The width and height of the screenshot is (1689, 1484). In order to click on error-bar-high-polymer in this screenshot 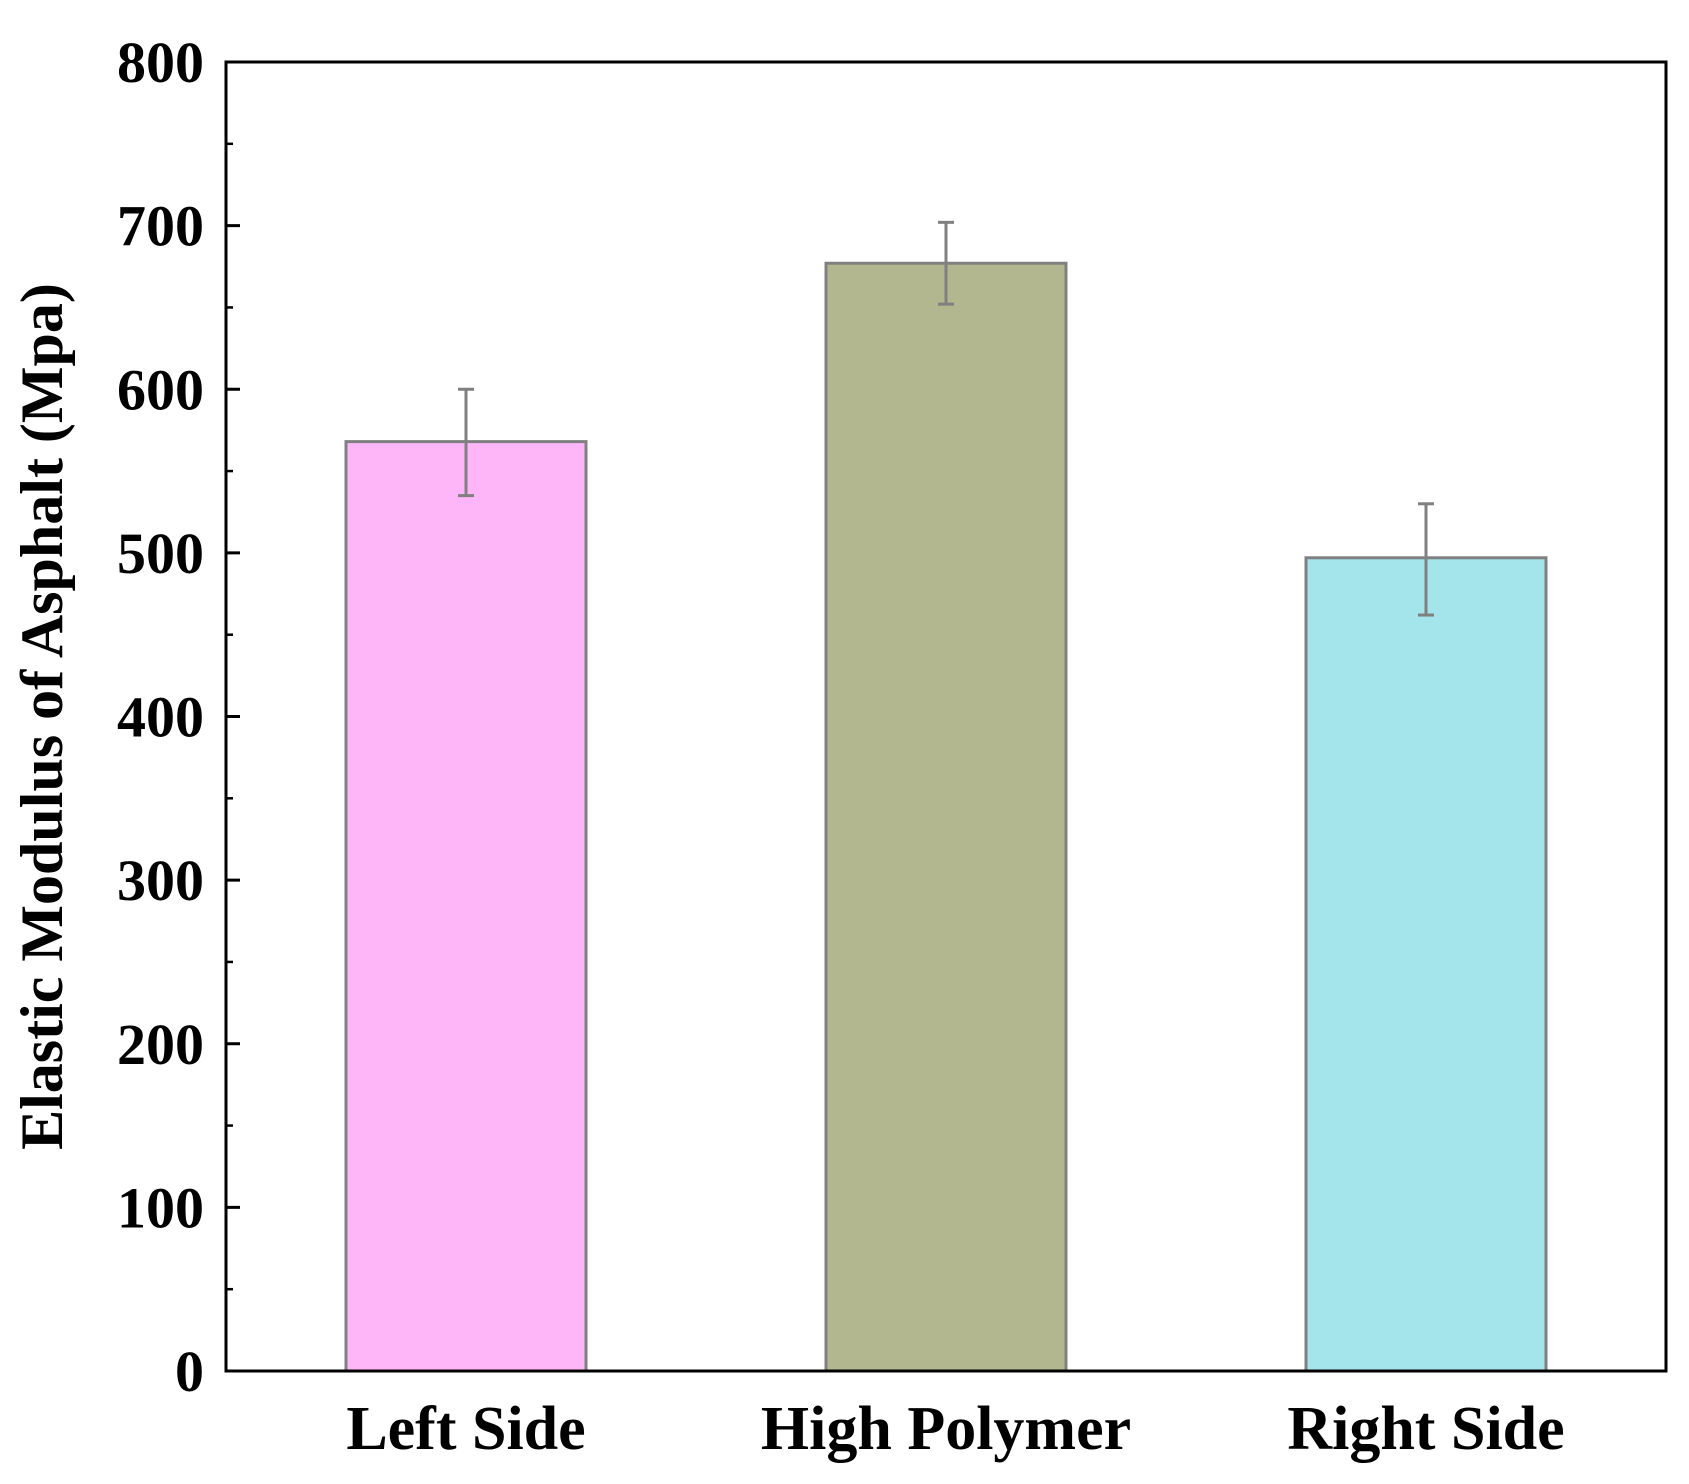, I will do `click(946, 263)`.